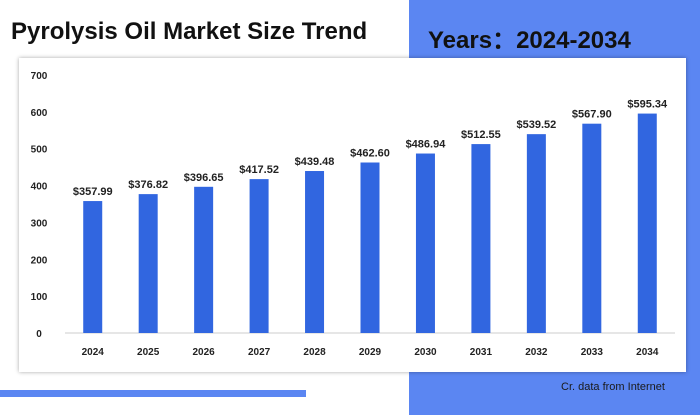  What do you see at coordinates (39, 260) in the screenshot?
I see `y-tick-label: 200` at bounding box center [39, 260].